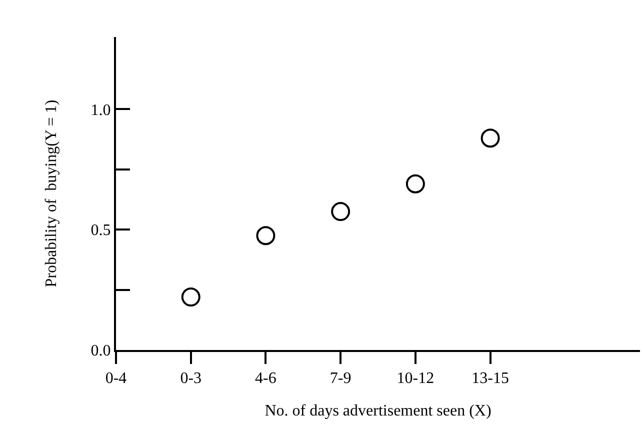 The width and height of the screenshot is (642, 438). What do you see at coordinates (265, 379) in the screenshot?
I see `x-tick-label: 4-6` at bounding box center [265, 379].